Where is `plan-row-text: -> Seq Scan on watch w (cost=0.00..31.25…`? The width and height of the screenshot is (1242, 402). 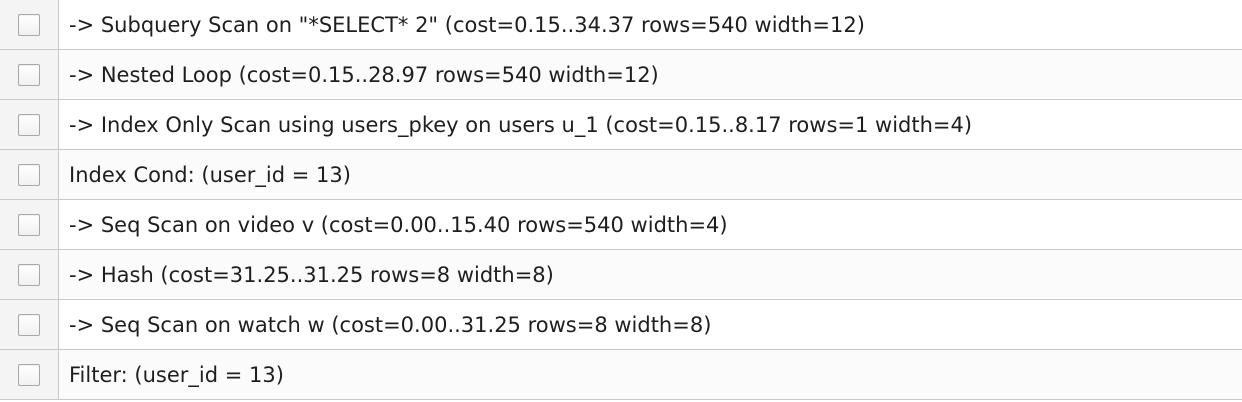 plan-row-text: -> Seq Scan on watch w (cost=0.00..31.25… is located at coordinates (650, 324).